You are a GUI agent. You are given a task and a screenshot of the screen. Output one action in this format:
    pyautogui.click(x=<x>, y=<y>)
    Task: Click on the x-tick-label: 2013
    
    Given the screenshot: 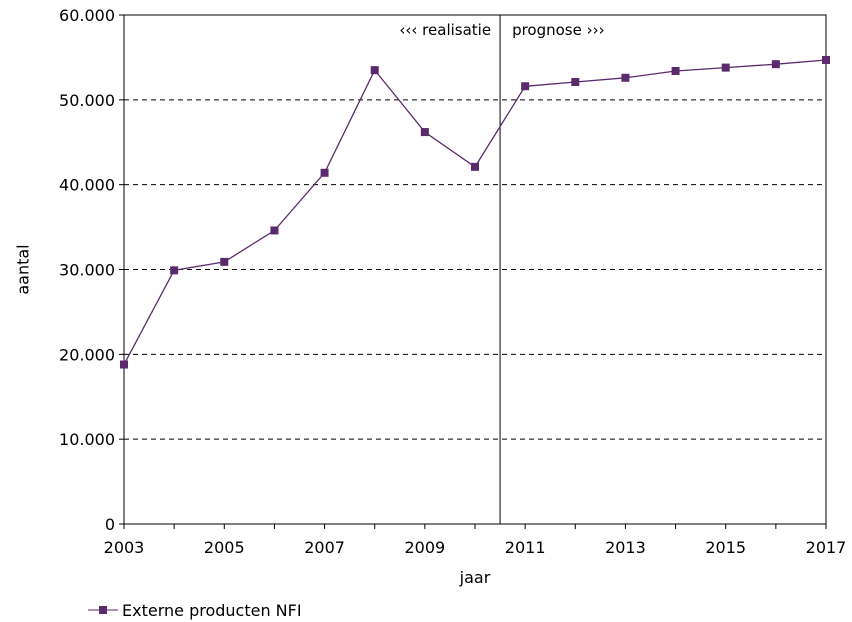 What is the action you would take?
    pyautogui.click(x=625, y=547)
    